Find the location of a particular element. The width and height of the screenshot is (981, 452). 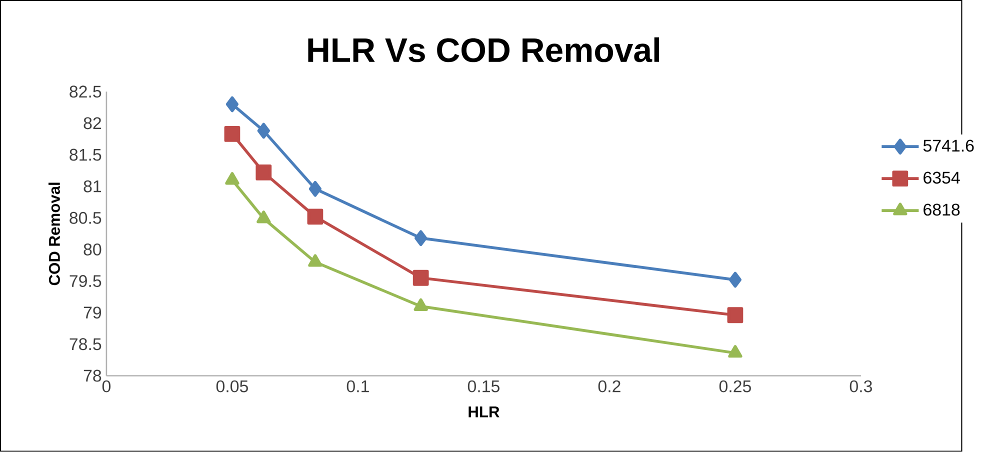

y-tick-label: 81 is located at coordinates (93, 186).